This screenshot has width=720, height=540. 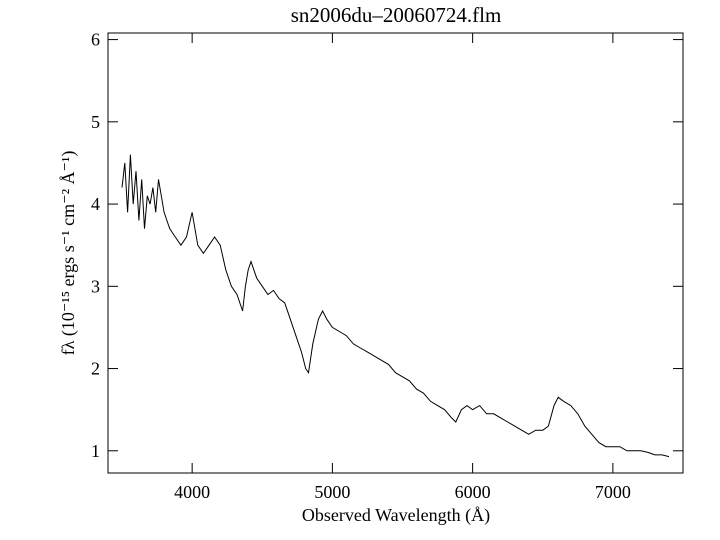 What do you see at coordinates (192, 492) in the screenshot?
I see `x-tick-label: 4000` at bounding box center [192, 492].